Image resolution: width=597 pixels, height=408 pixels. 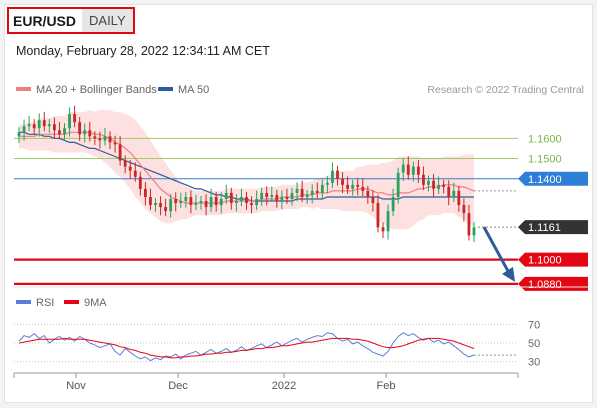 I want to click on forecast-arrow, so click(x=498, y=254).